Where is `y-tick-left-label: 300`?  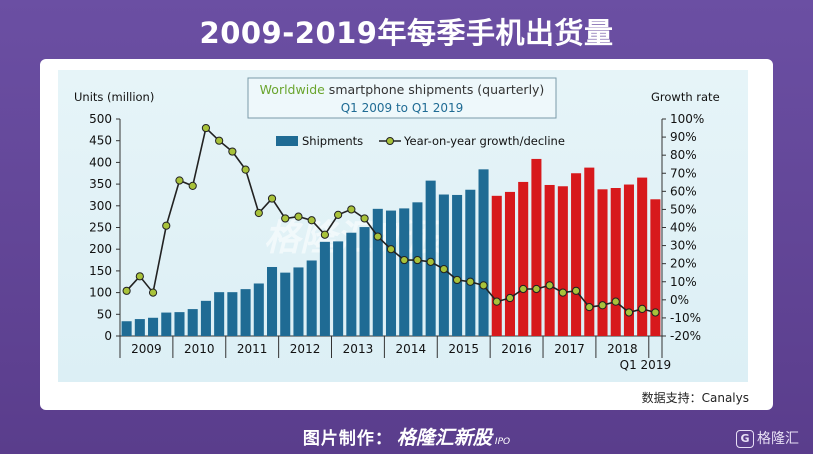
y-tick-left-label: 300 is located at coordinates (100, 206).